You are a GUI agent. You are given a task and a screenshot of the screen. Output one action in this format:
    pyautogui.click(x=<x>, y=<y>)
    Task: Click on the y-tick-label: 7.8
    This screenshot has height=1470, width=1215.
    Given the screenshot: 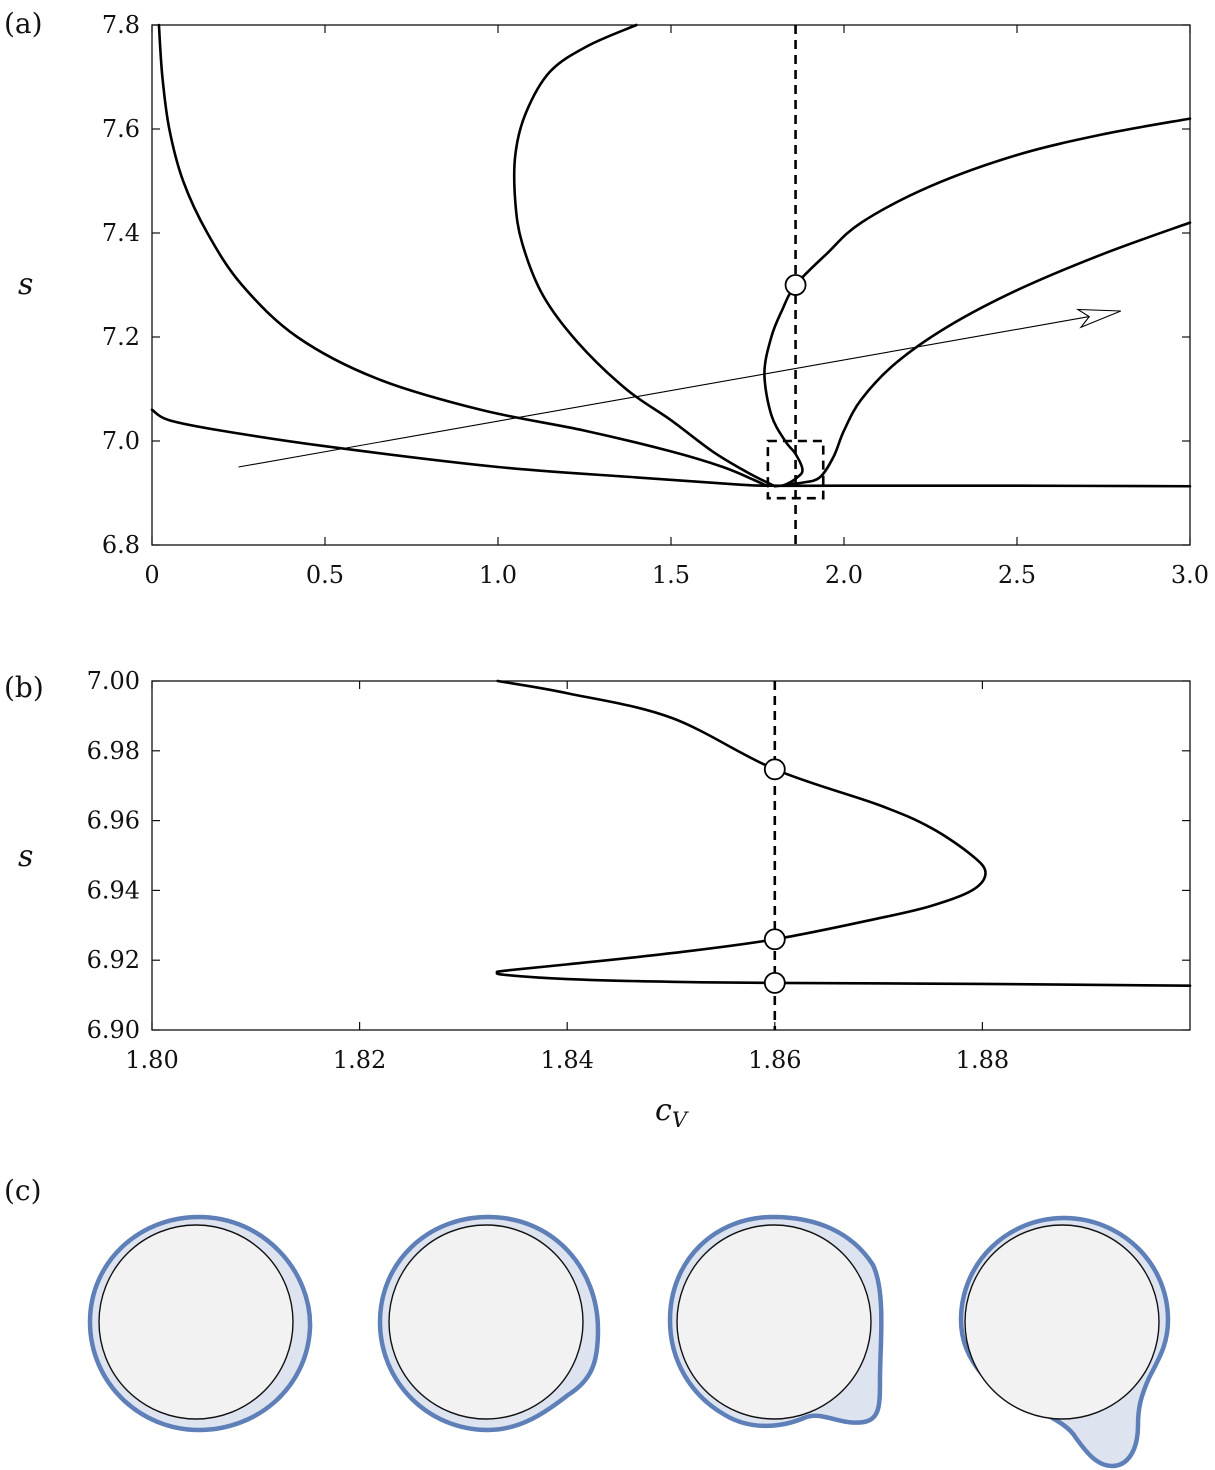 What is the action you would take?
    pyautogui.click(x=121, y=25)
    